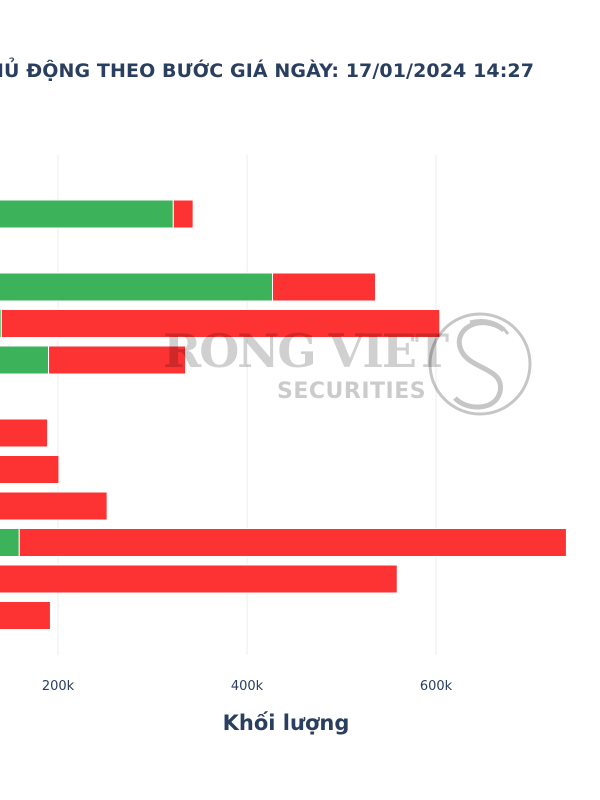 This screenshot has height=800, width=600. Describe the element at coordinates (286, 723) in the screenshot. I see `x-axis-label: Khối lượng` at that location.